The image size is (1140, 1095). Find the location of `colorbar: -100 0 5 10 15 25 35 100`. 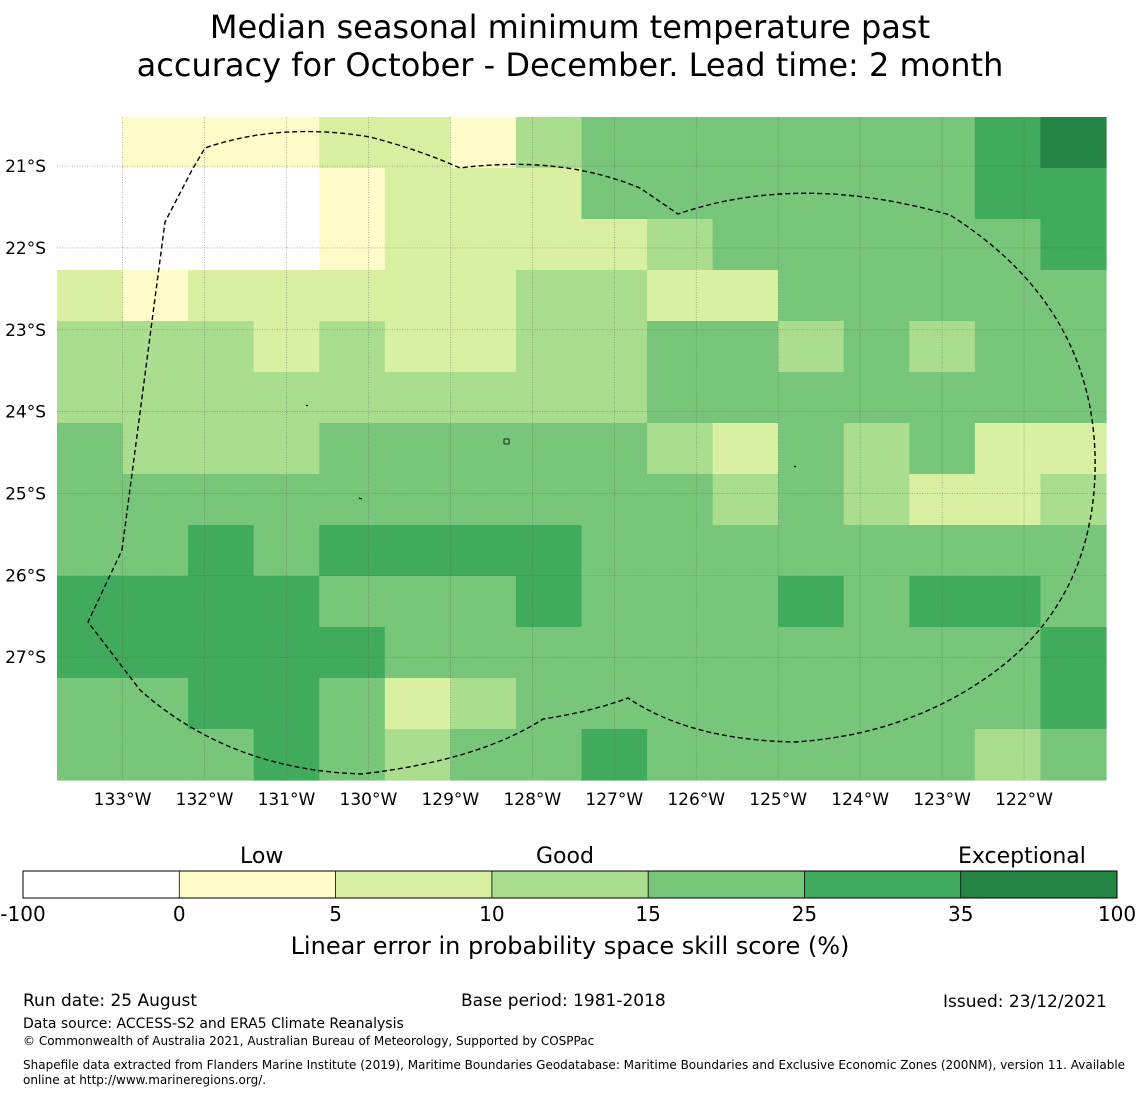

colorbar: -100 0 5 10 15 25 35 100 is located at coordinates (568, 898).